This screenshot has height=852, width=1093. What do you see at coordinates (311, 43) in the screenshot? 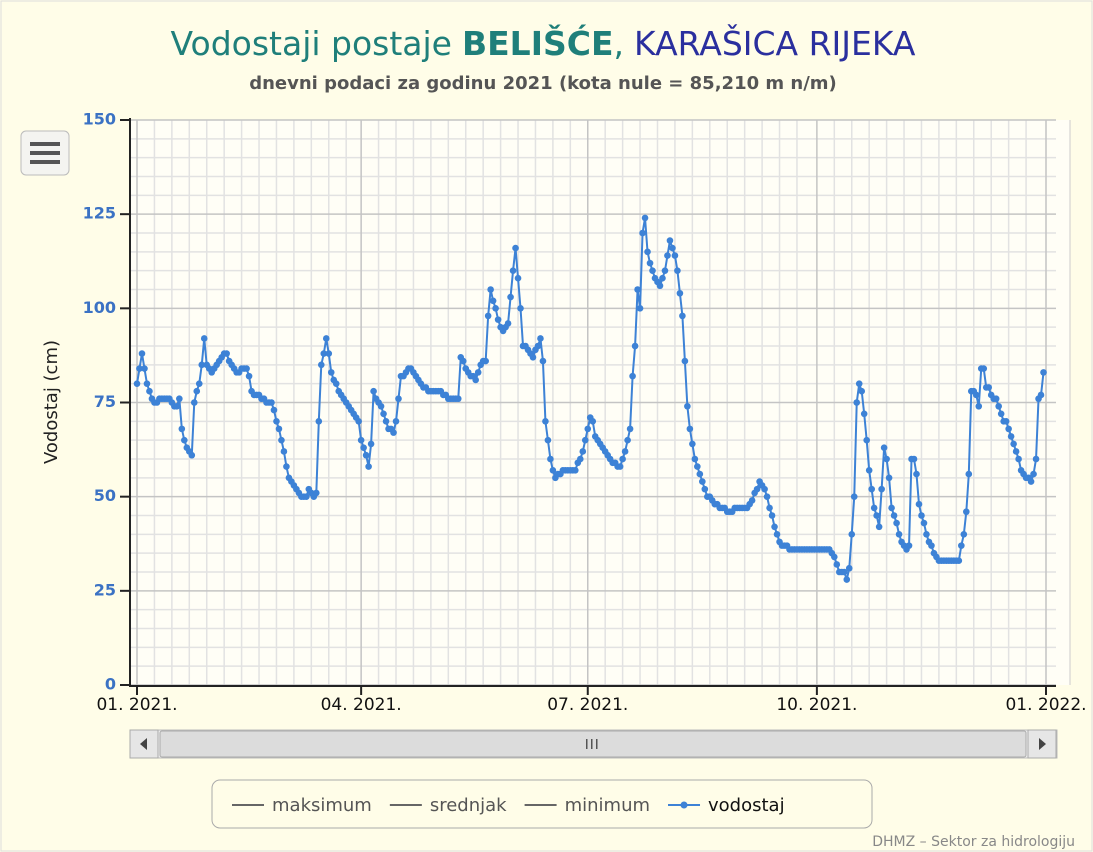
I see `title-lead: Vodostaji postaje` at bounding box center [311, 43].